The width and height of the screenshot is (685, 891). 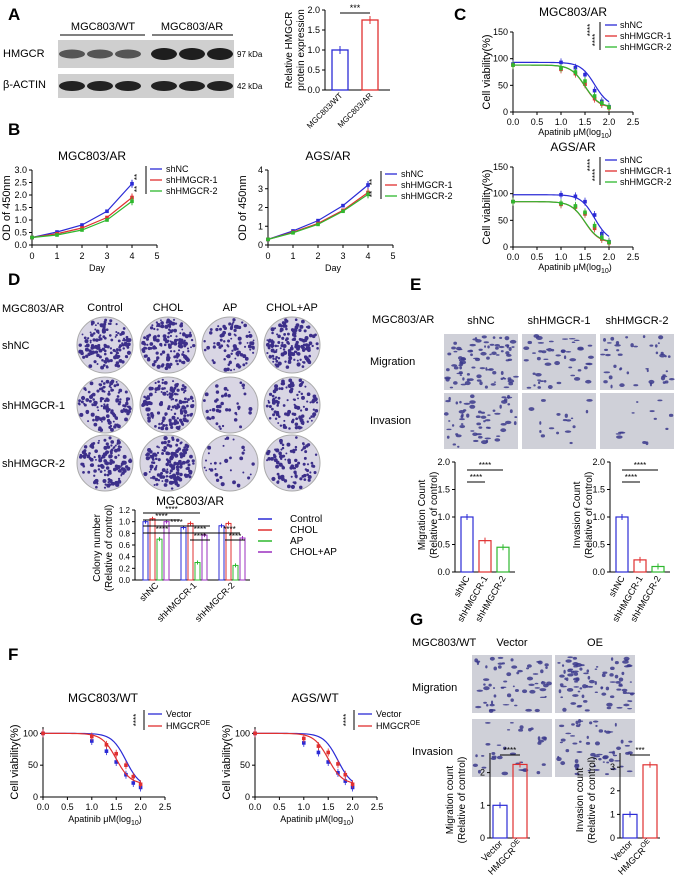 What do you see at coordinates (318, 216) in the screenshot?
I see `series-line` at bounding box center [318, 216].